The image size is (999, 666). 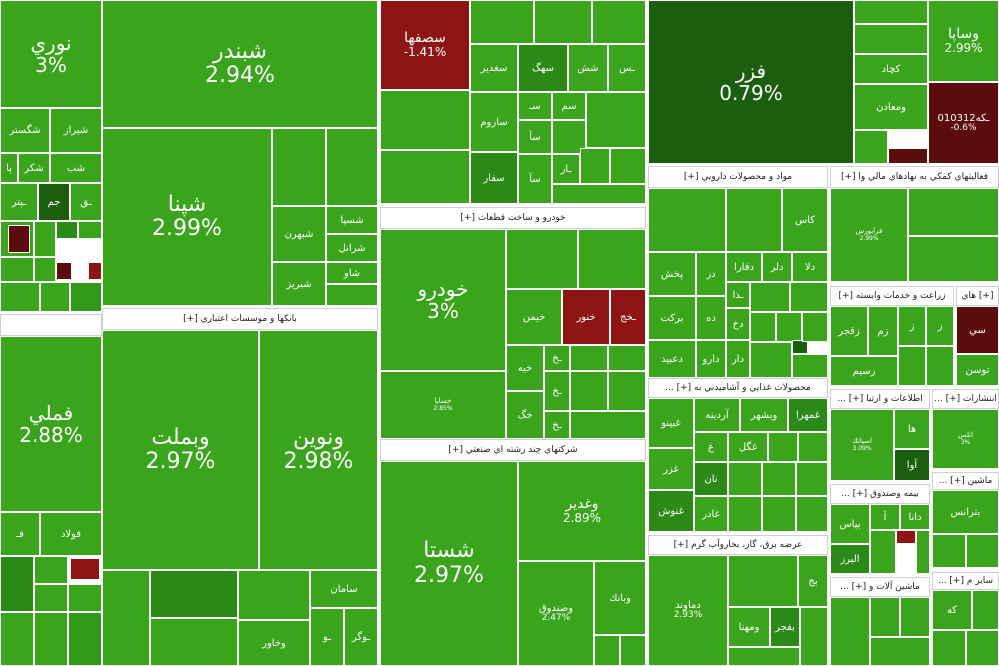 What do you see at coordinates (748, 447) in the screenshot?
I see `tile-ghagol: غگل` at bounding box center [748, 447].